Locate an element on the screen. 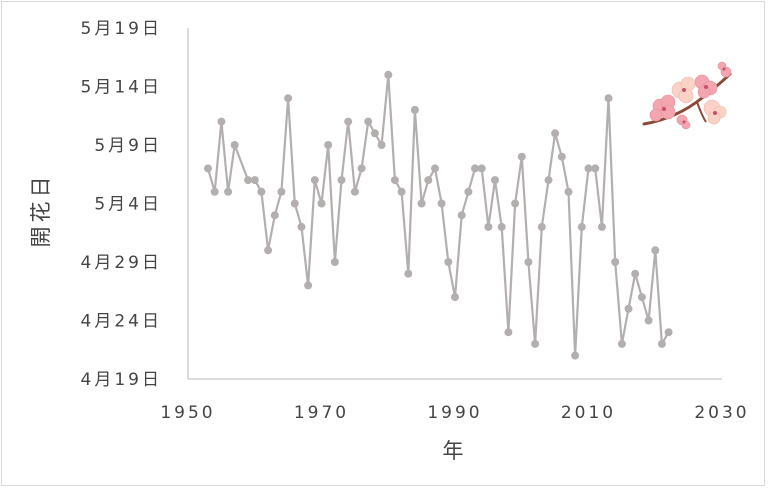  y-tick-label: 5月4日 is located at coordinates (128, 205).